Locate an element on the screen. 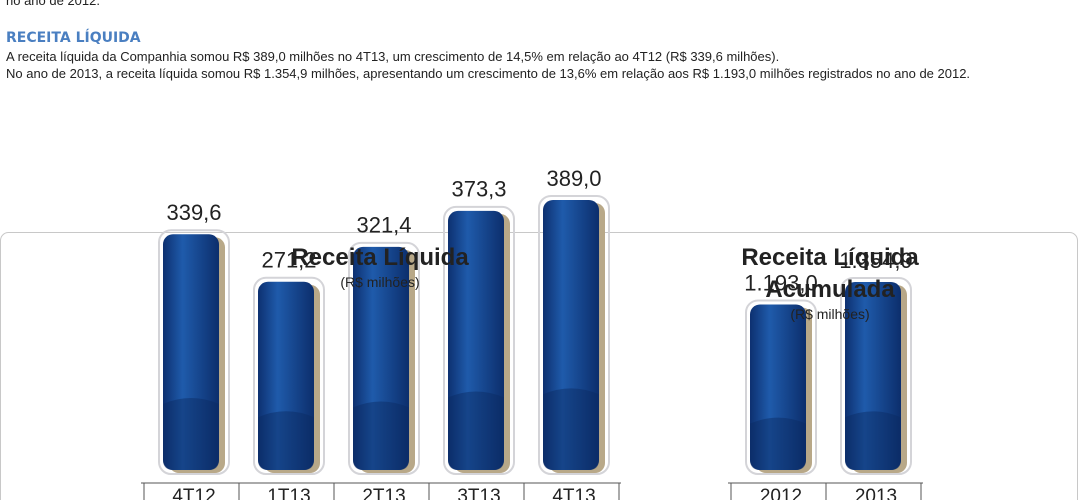 The image size is (1078, 500). category-label: 4T13 is located at coordinates (573, 493).